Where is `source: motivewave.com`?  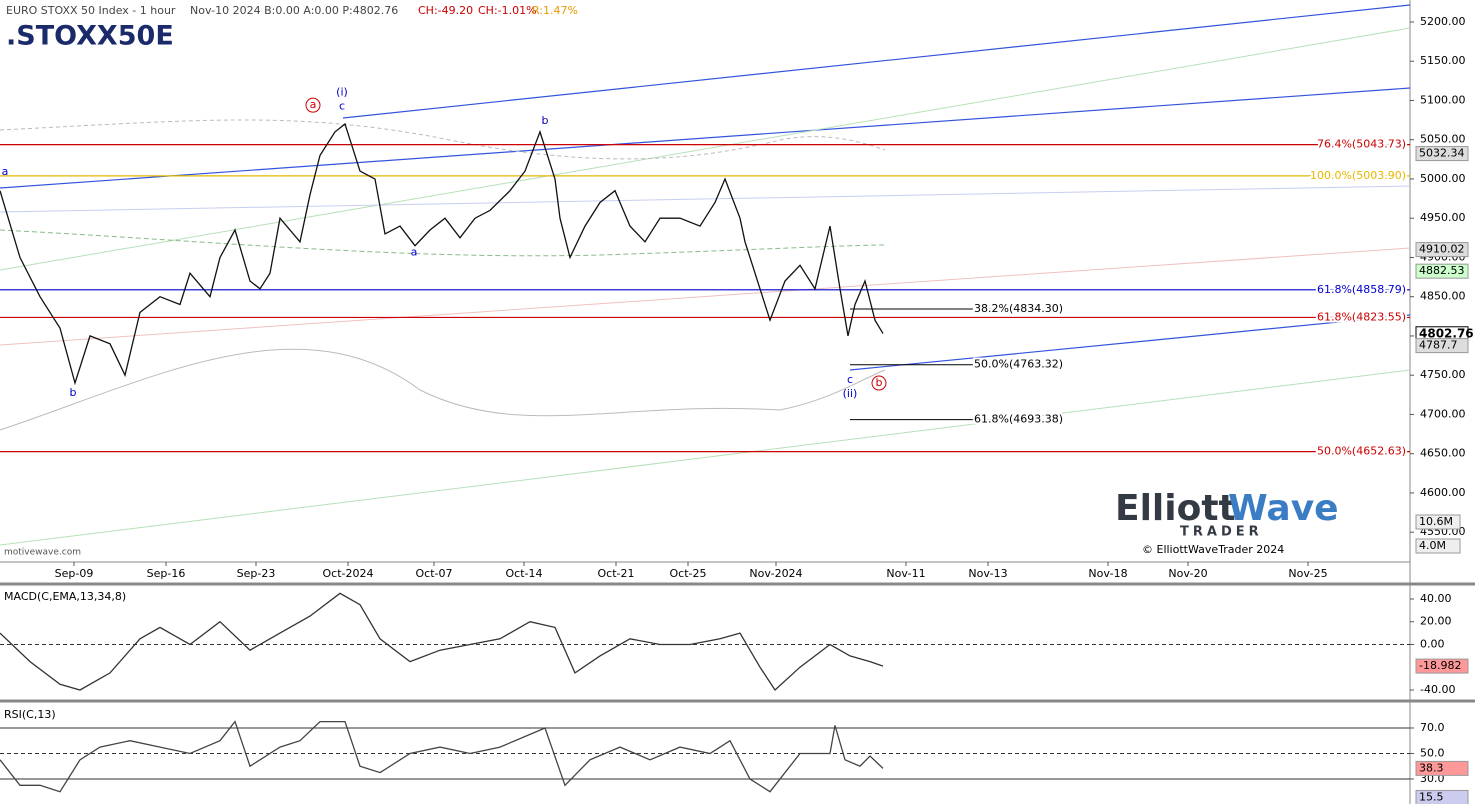
source: motivewave.com is located at coordinates (42, 553).